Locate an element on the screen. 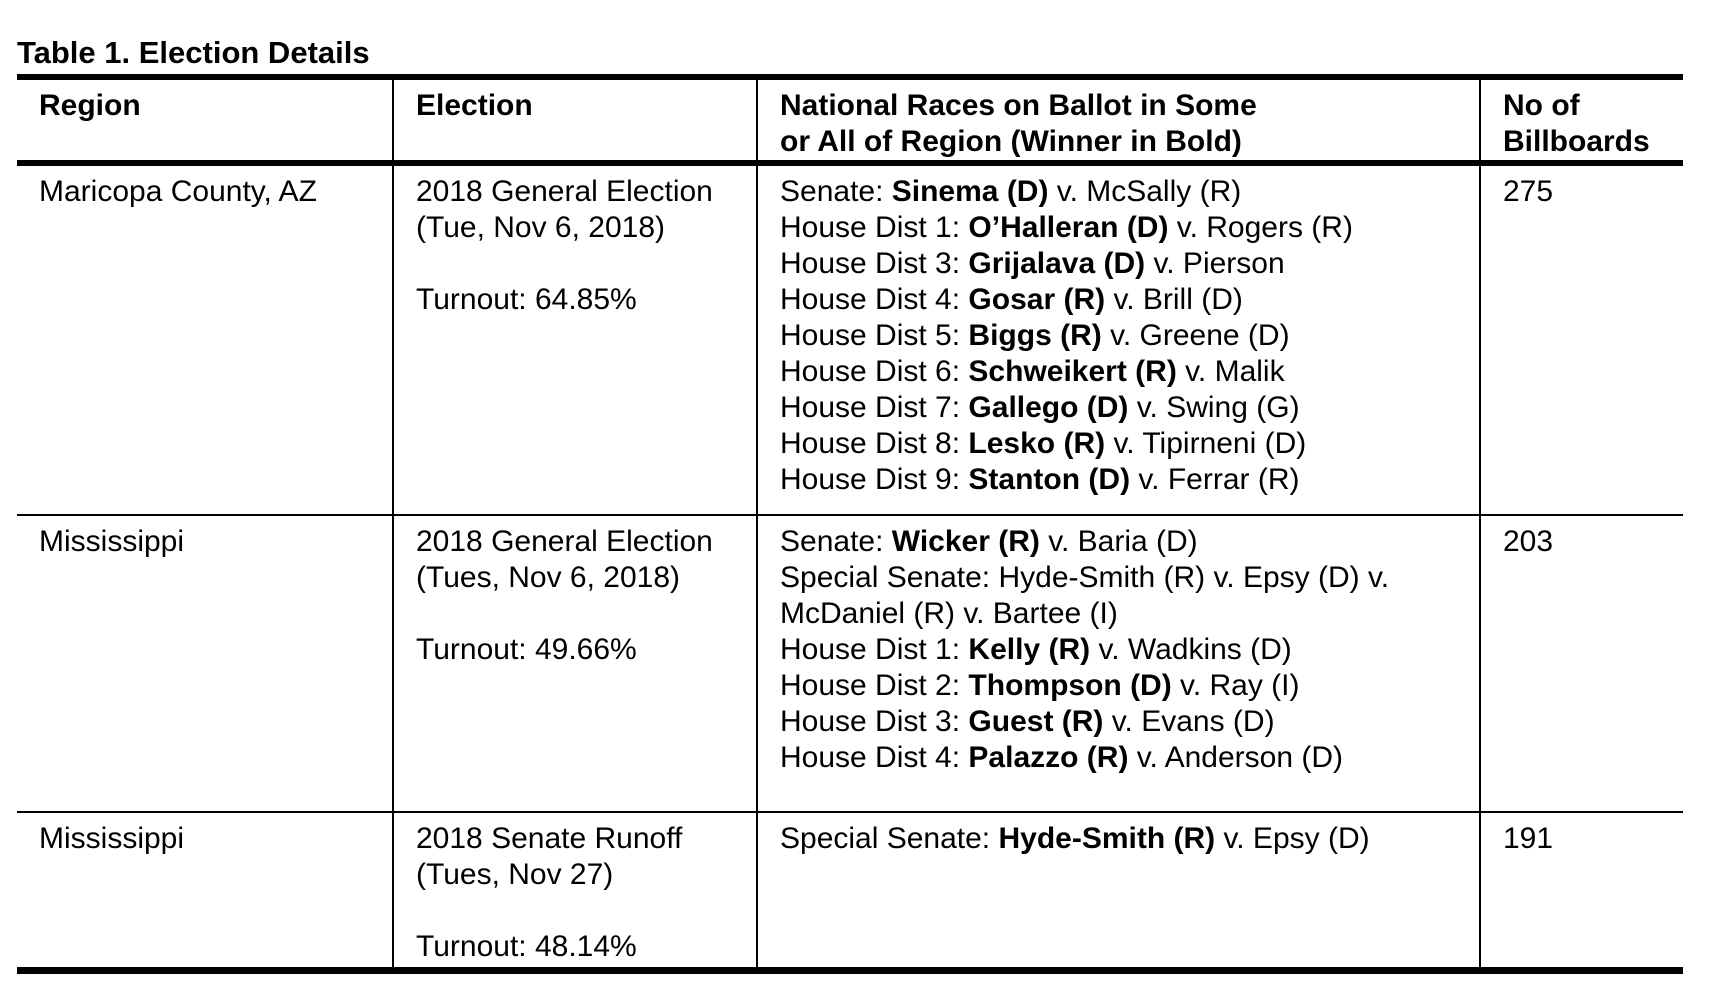 This screenshot has width=1710, height=996. race-text: v. Anderson (D) is located at coordinates (1235, 757).